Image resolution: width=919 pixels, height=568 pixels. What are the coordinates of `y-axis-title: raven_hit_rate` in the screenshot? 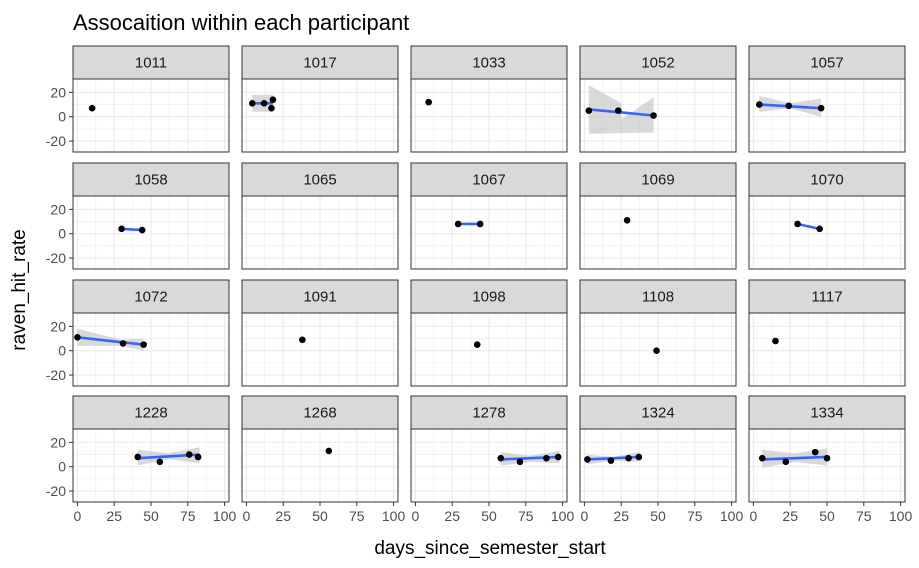 It's located at (19, 289).